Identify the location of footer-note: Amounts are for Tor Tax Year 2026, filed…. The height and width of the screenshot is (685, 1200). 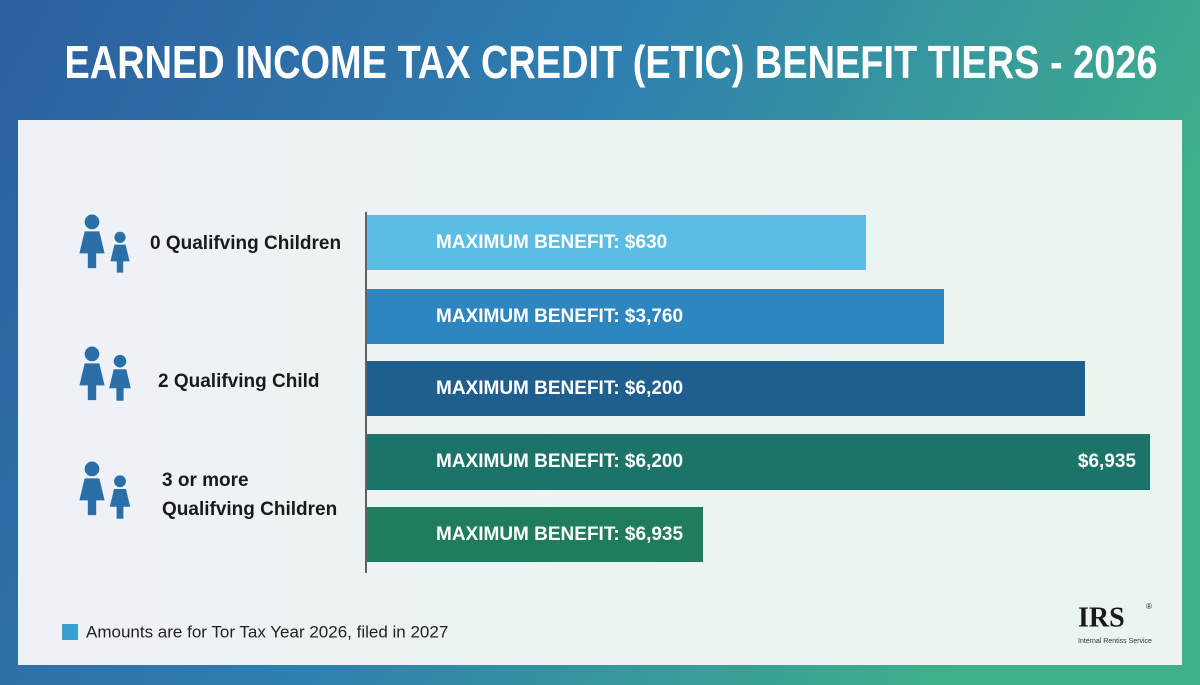
(267, 631).